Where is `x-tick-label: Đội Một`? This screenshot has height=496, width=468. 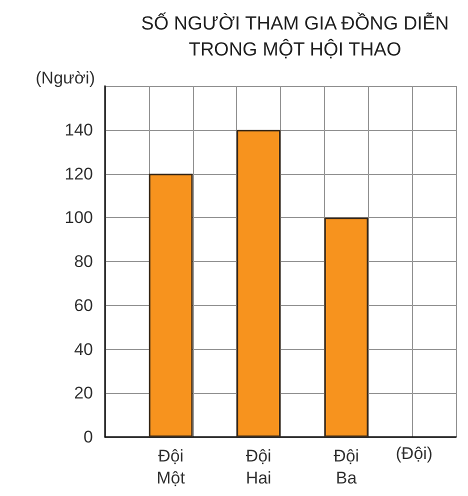
x-tick-label: Đội Một is located at coordinates (171, 467).